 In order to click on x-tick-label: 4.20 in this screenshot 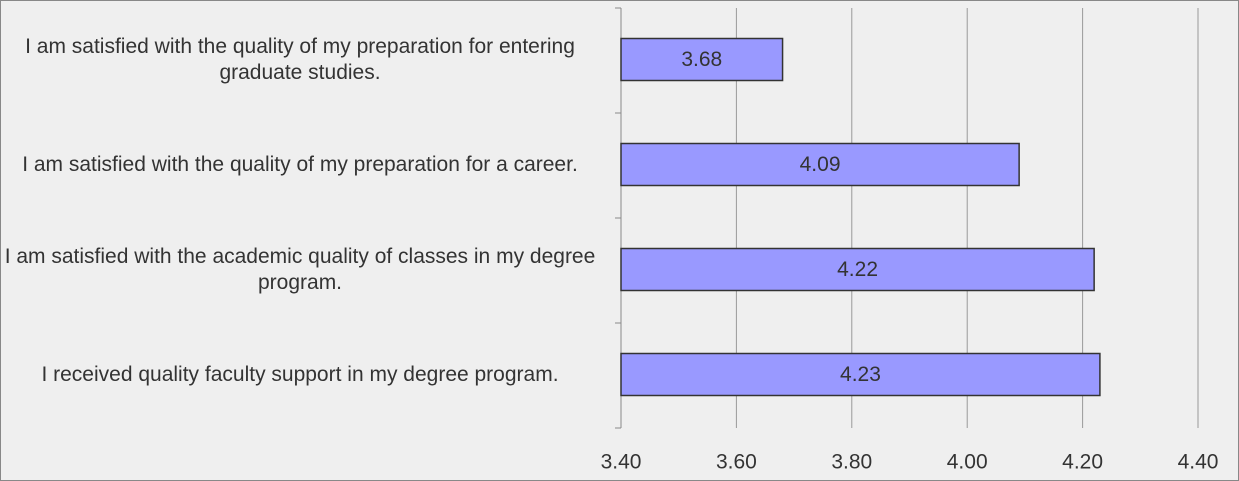, I will do `click(1082, 462)`.